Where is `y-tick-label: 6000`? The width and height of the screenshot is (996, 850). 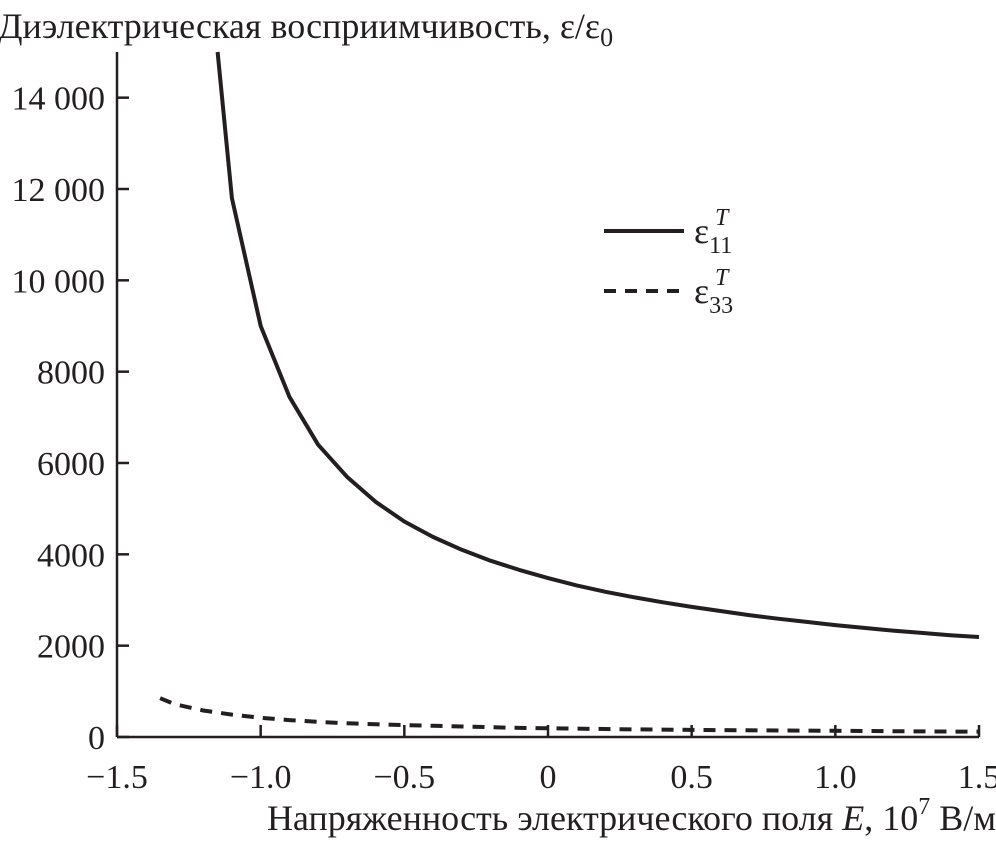 y-tick-label: 6000 is located at coordinates (71, 464).